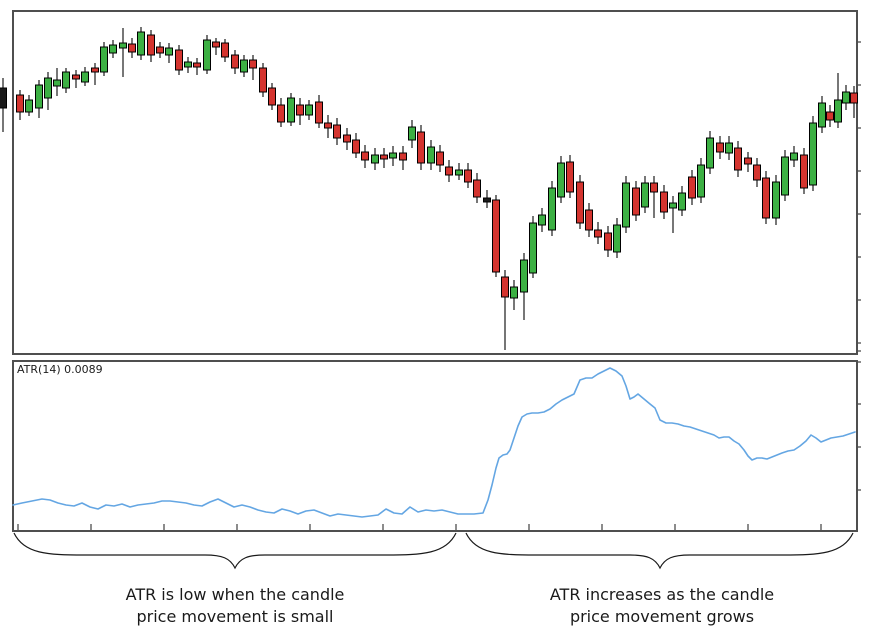 This screenshot has height=640, width=877. Describe the element at coordinates (662, 594) in the screenshot. I see `annotation-right-line1: ATR increases as the candle` at that location.